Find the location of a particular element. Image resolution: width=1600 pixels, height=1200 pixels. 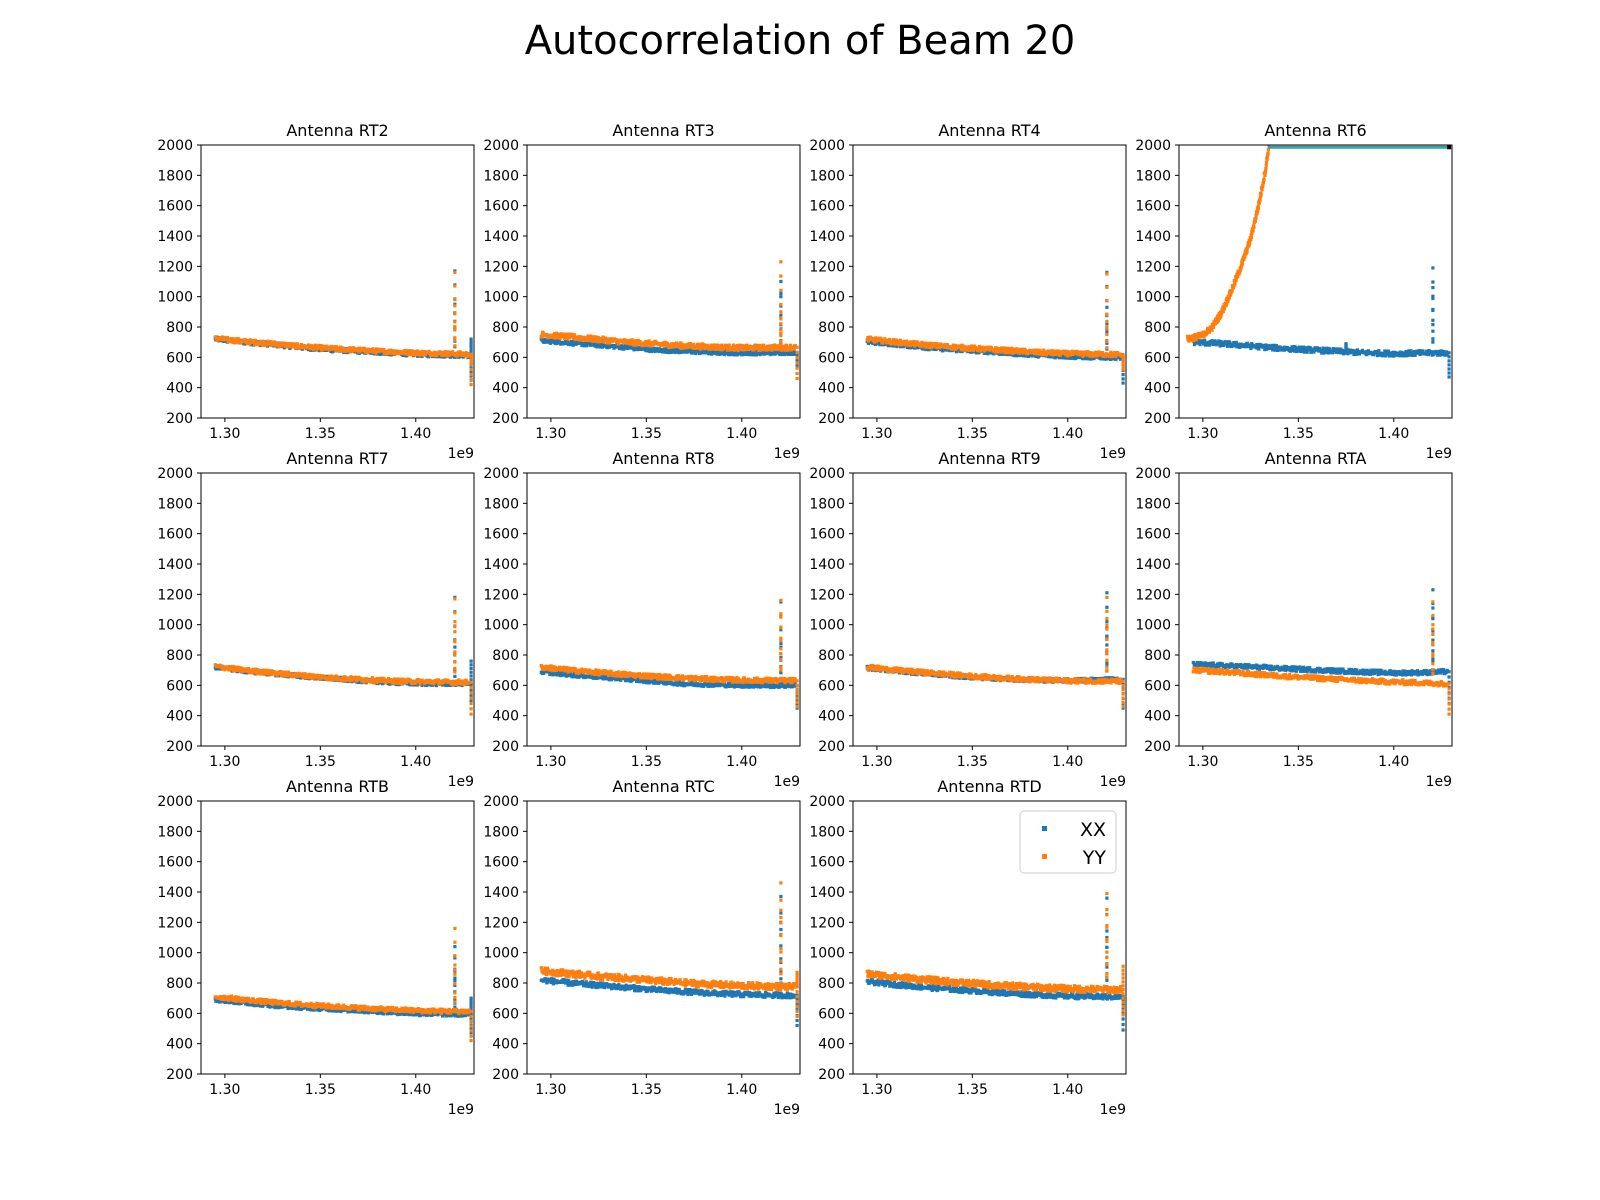

y-tick-label: 800 is located at coordinates (505, 328).